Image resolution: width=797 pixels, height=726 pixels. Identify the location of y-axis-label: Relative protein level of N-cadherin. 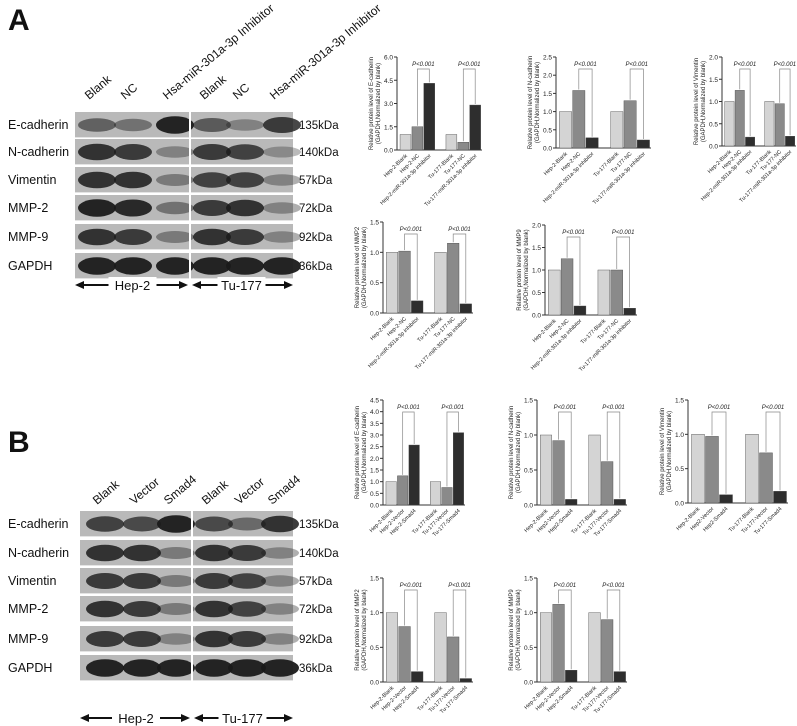
(531, 102).